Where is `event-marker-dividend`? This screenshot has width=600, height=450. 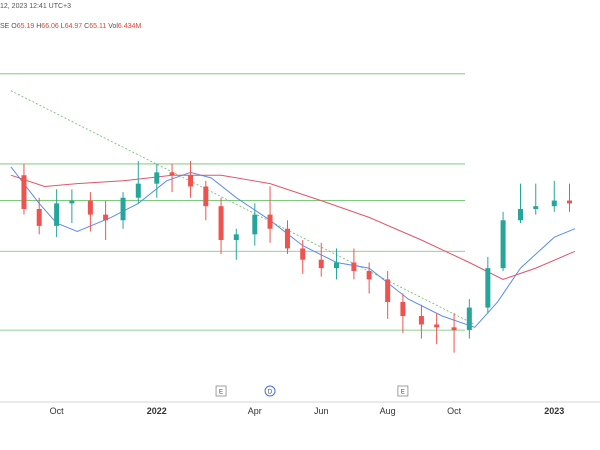 event-marker-dividend is located at coordinates (270, 391).